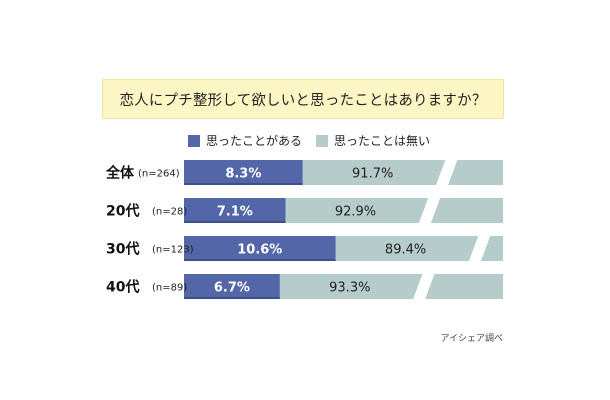 The image size is (610, 400). Describe the element at coordinates (194, 140) in the screenshot. I see `legend-swatch-yes` at that location.